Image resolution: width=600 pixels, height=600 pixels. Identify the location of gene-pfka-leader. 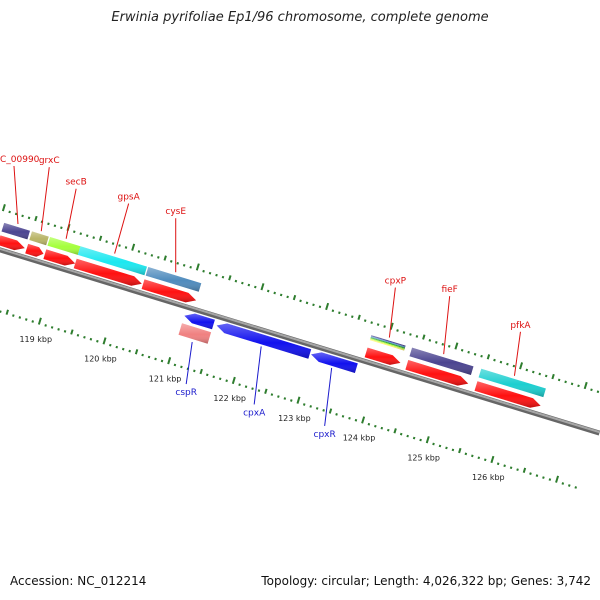
(517, 353).